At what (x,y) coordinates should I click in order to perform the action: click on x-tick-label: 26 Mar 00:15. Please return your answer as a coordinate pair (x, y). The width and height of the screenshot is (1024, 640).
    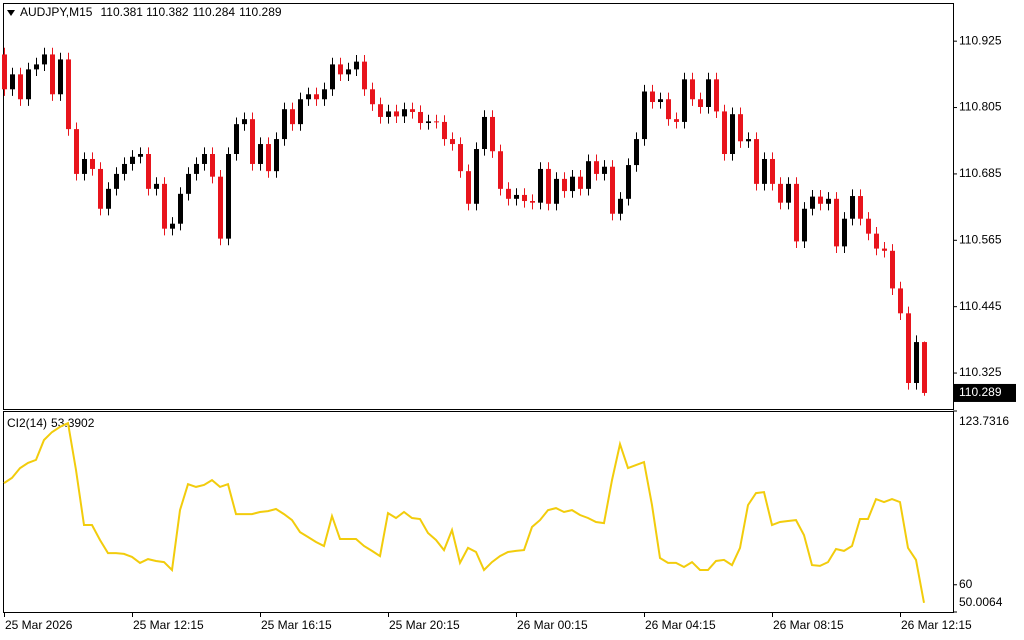
    Looking at the image, I should click on (552, 625).